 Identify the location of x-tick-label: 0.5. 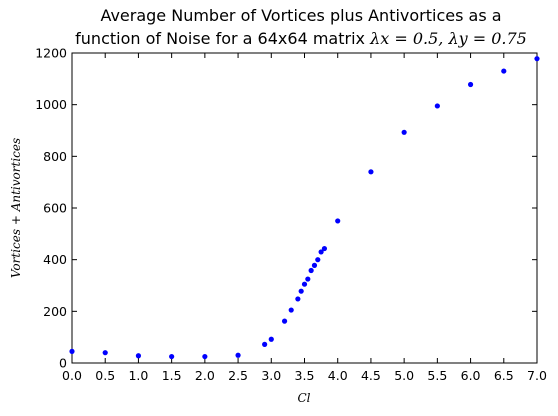
(105, 375).